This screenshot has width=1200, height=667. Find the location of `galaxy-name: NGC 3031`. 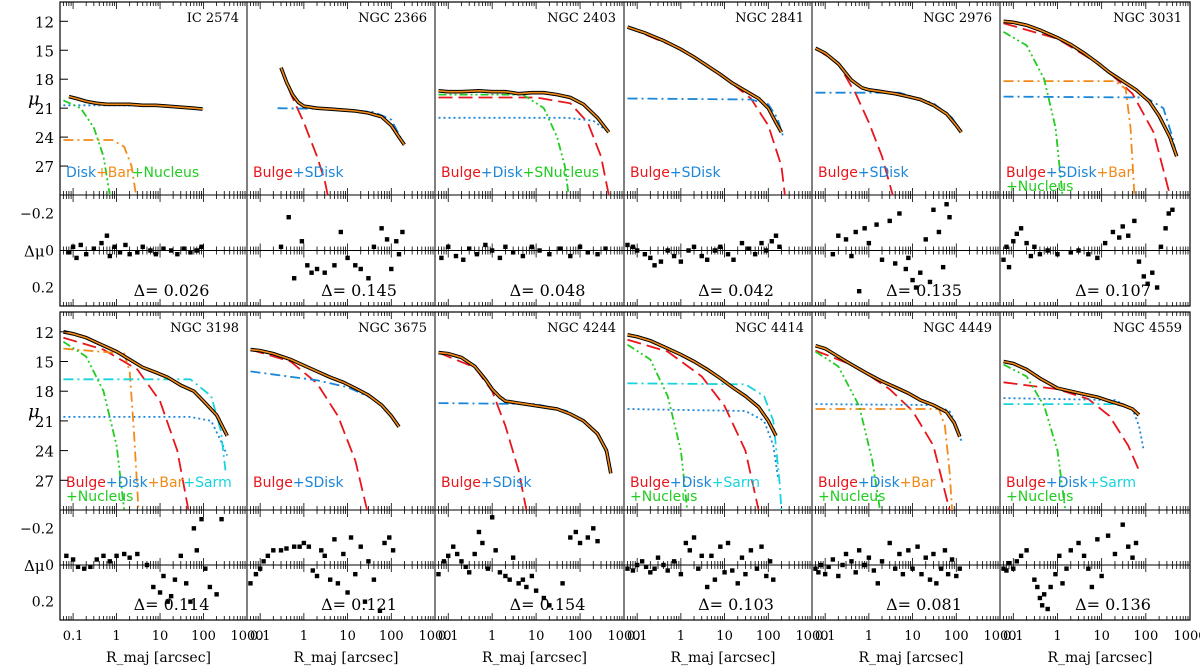

galaxy-name: NGC 3031 is located at coordinates (1147, 18).